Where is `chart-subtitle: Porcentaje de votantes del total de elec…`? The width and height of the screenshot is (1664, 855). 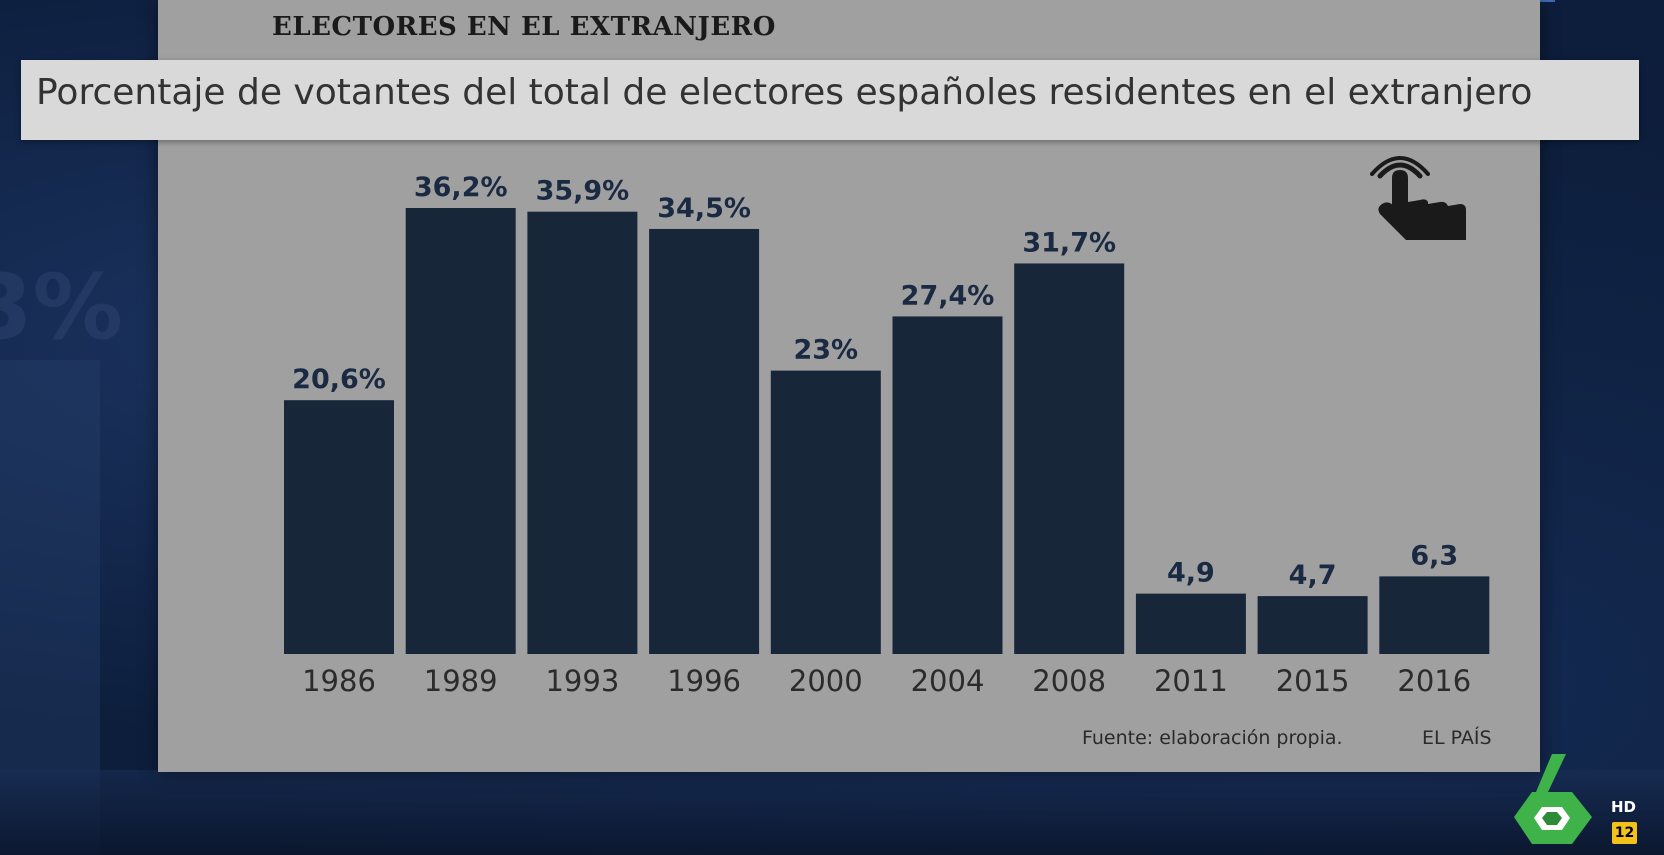
chart-subtitle: Porcentaje de votantes del total de elec… is located at coordinates (784, 92).